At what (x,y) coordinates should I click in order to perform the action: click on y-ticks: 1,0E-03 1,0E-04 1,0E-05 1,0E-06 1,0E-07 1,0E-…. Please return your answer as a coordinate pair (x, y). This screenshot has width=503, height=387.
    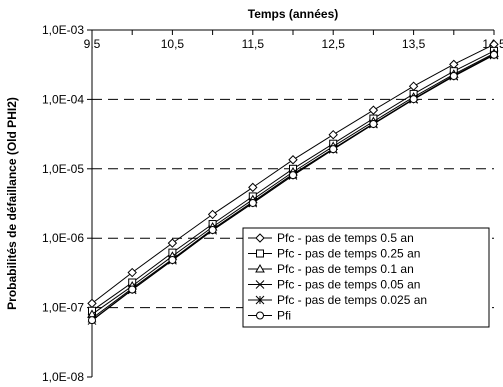
    Looking at the image, I should click on (67, 203).